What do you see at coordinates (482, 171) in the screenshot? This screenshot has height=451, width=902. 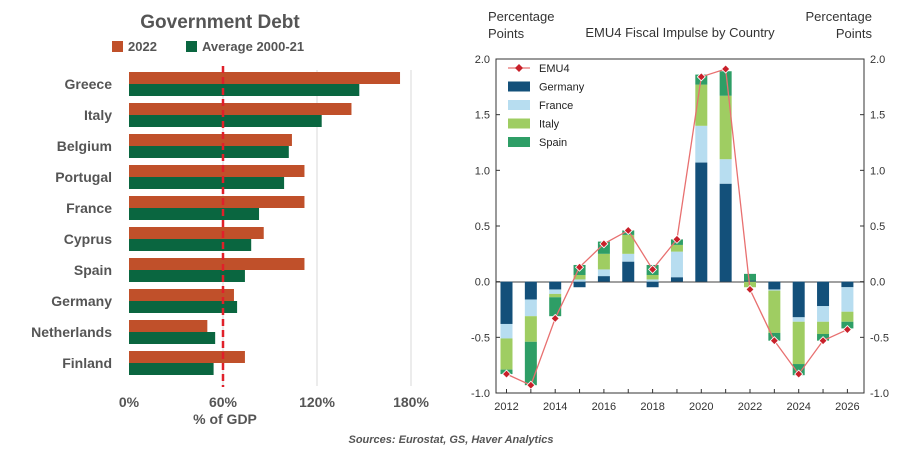 I see `y-tick-label-left: 1.0` at bounding box center [482, 171].